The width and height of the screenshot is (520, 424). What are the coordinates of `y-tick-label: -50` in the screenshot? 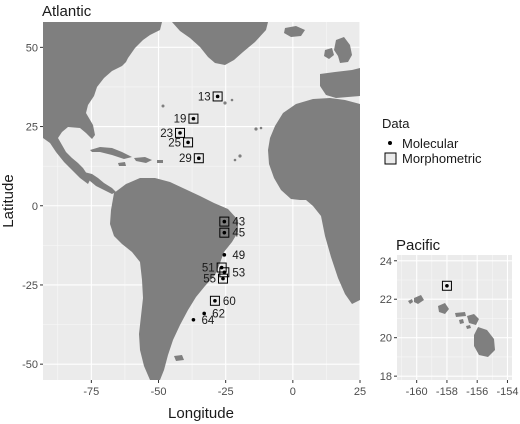 It's located at (30, 365).